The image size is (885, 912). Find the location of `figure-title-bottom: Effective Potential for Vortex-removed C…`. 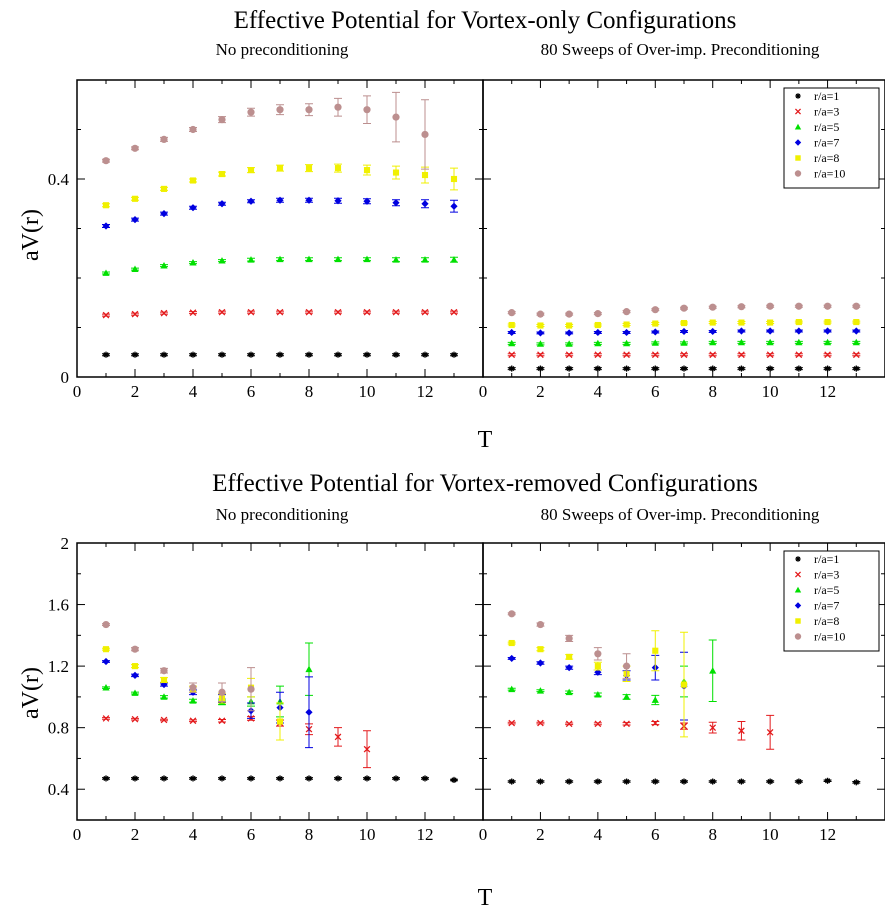

figure-title-bottom: Effective Potential for Vortex-removed C… is located at coordinates (485, 483).